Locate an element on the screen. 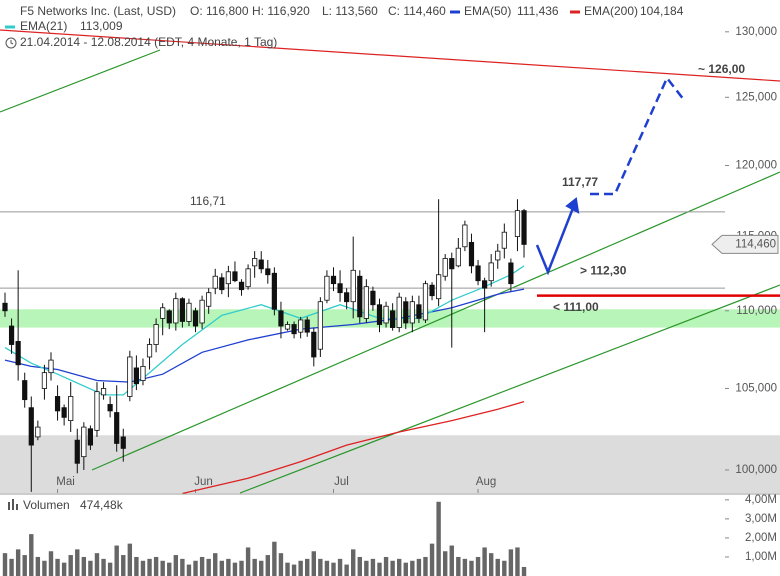 The height and width of the screenshot is (576, 780). y-tick-label: 100,000 is located at coordinates (756, 470).